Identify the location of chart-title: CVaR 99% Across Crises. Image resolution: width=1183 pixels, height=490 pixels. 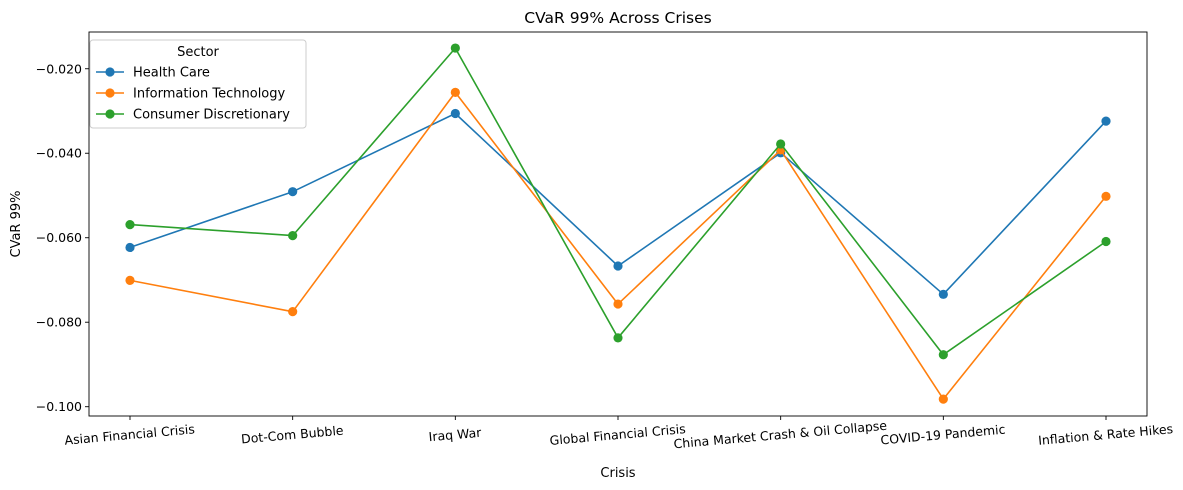
(617, 18).